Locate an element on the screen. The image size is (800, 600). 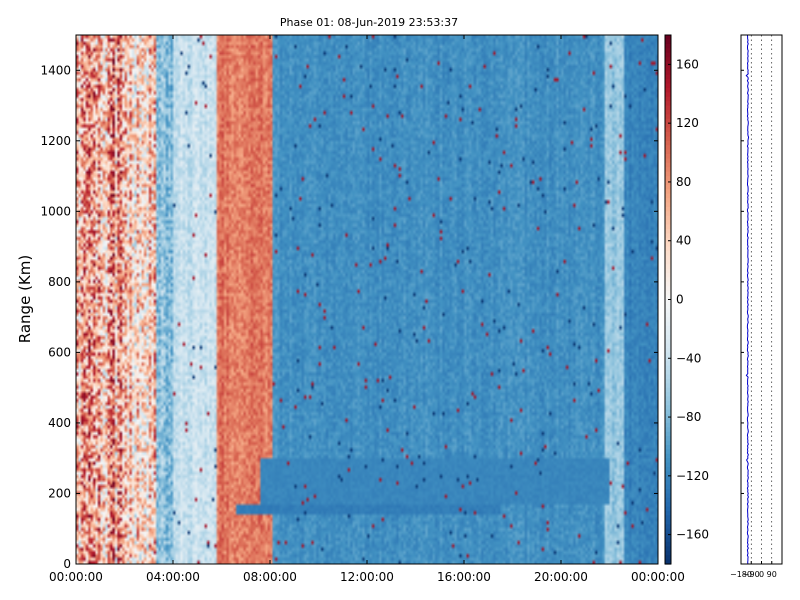
x-tick-label: 00:00:00 is located at coordinates (658, 577).